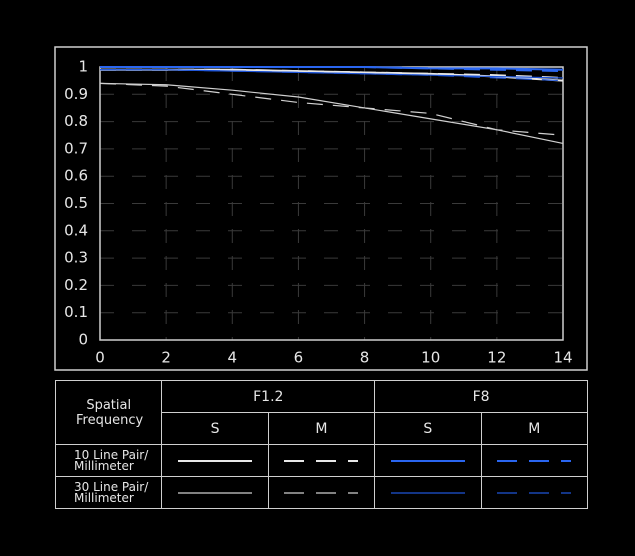 The height and width of the screenshot is (556, 635). What do you see at coordinates (166, 358) in the screenshot?
I see `x-tick-label: 2` at bounding box center [166, 358].